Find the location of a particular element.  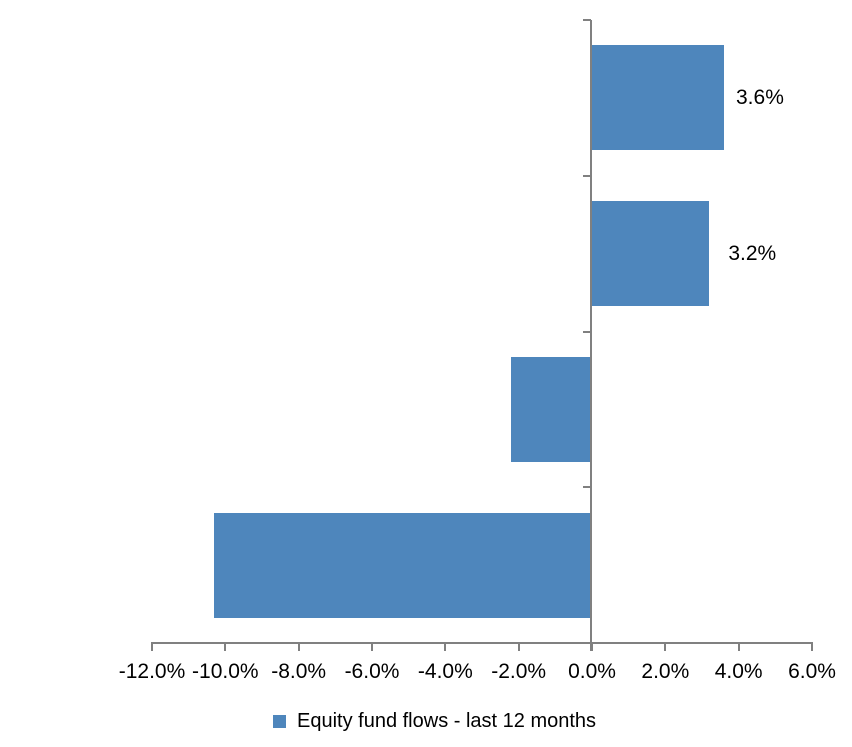

x-tick-label-0: -12.0% is located at coordinates (152, 671).